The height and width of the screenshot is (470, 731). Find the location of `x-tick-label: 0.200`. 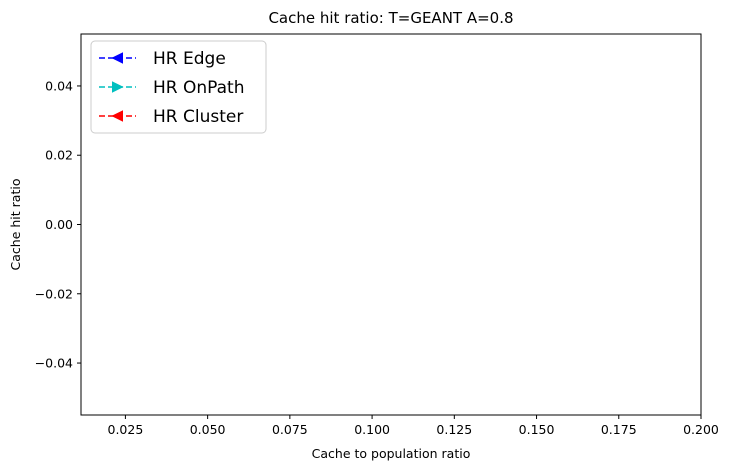

x-tick-label: 0.200 is located at coordinates (701, 429).